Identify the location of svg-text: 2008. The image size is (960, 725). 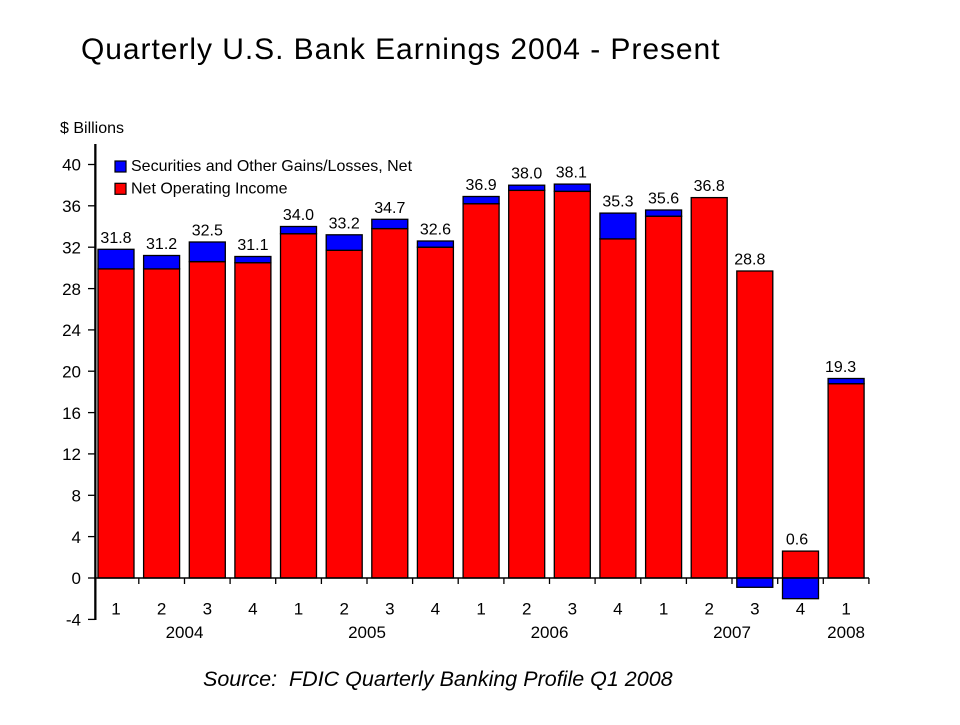
(846, 632).